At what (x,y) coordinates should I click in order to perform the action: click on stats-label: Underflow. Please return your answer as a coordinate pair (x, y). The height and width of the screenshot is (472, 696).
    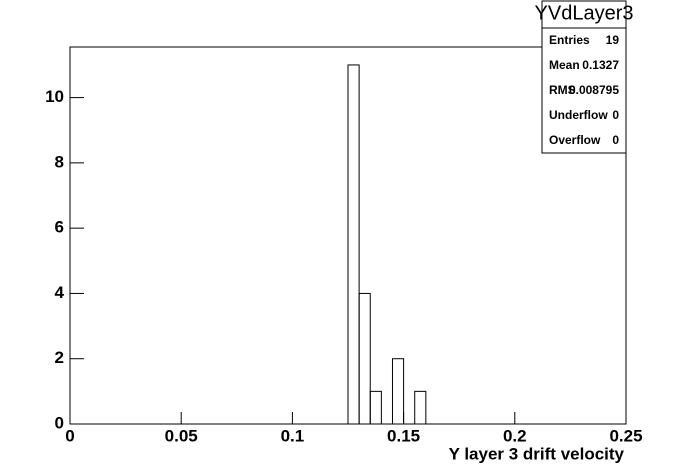
    Looking at the image, I should click on (578, 115).